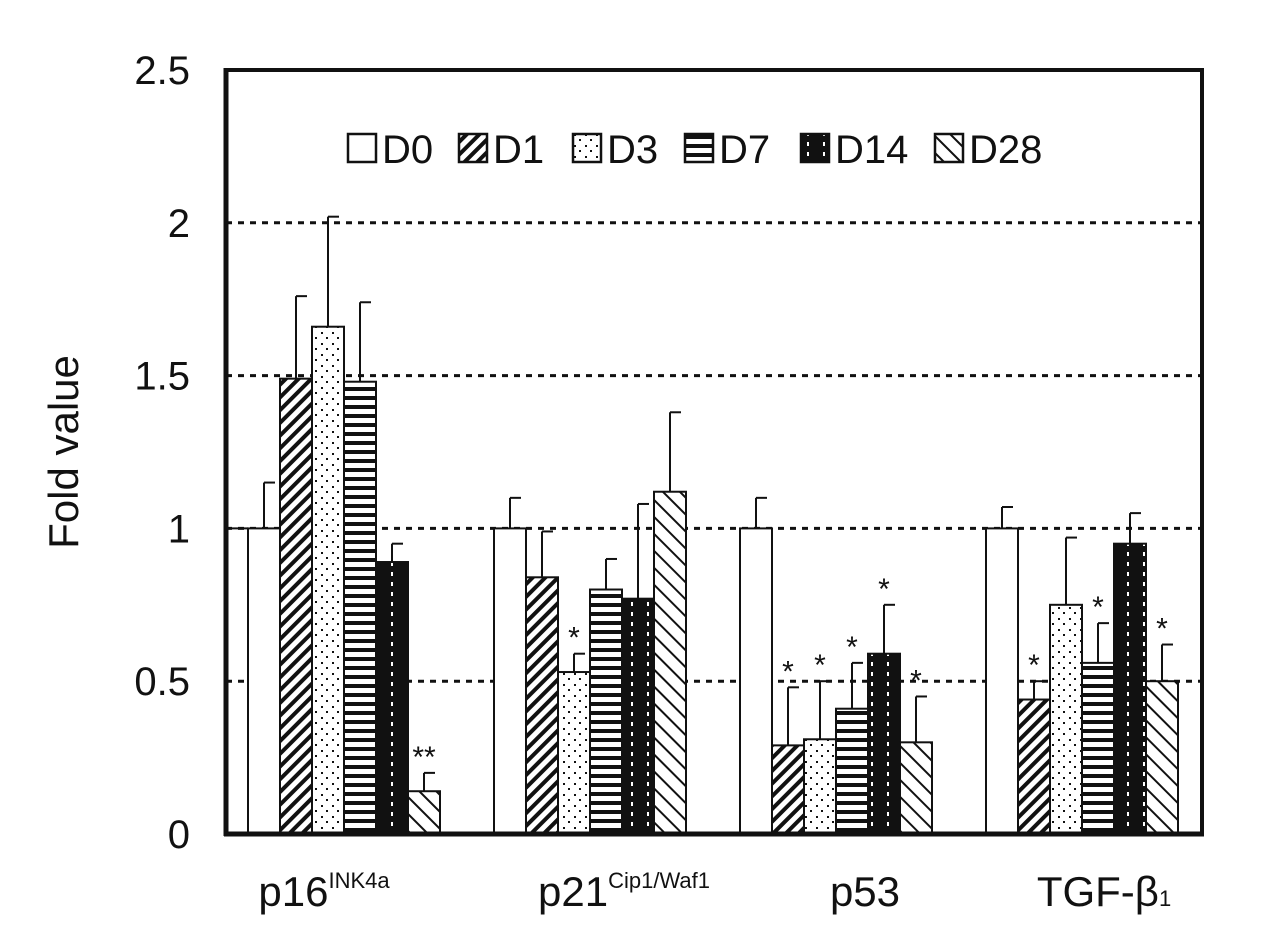  I want to click on legend-label-d3: D3, so click(632, 150).